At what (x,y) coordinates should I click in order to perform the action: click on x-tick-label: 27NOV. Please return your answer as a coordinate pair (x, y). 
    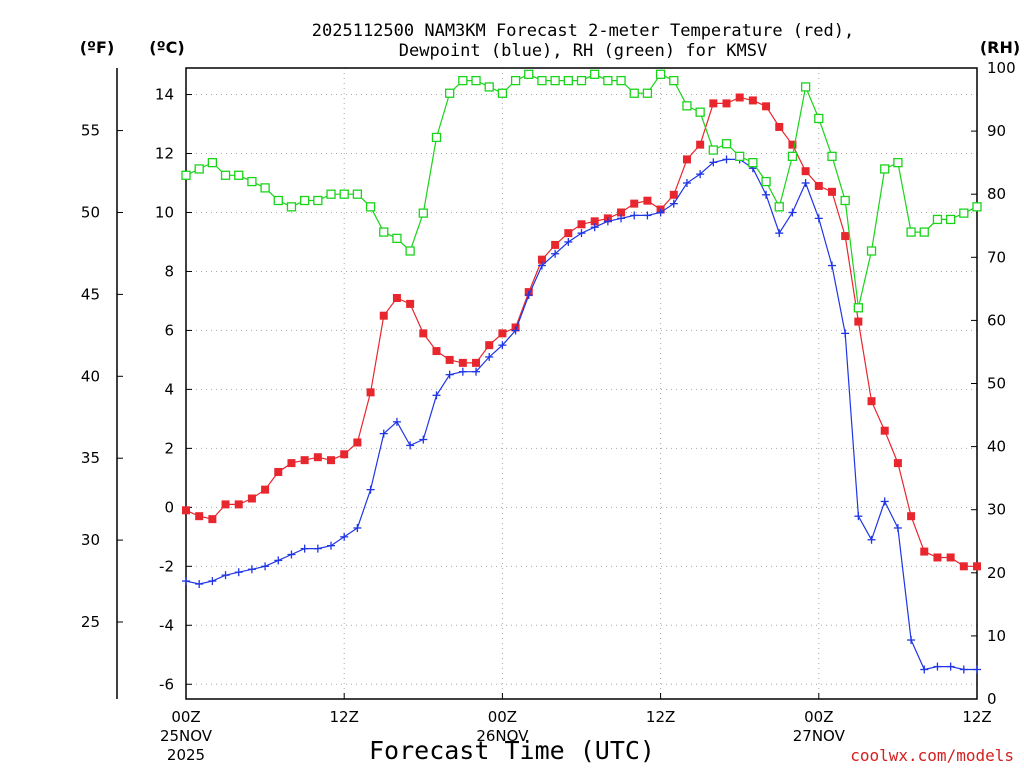
    Looking at the image, I should click on (819, 736).